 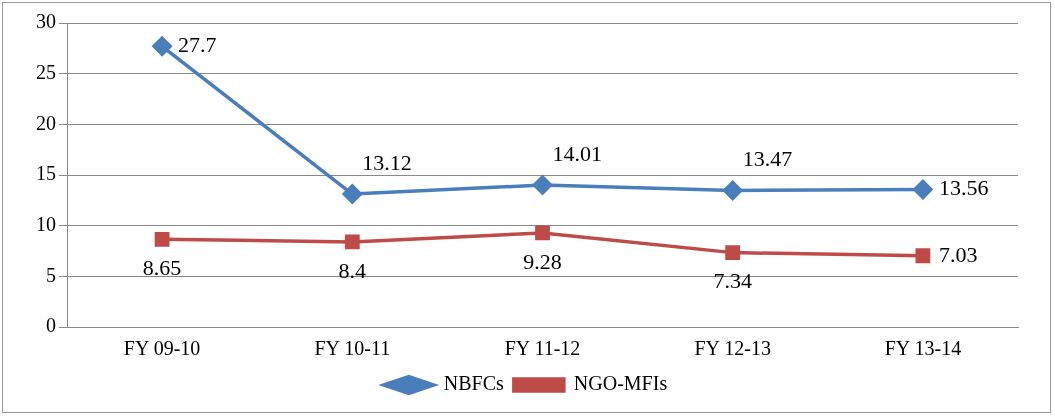 I want to click on data-label: 27.7, so click(x=197, y=45).